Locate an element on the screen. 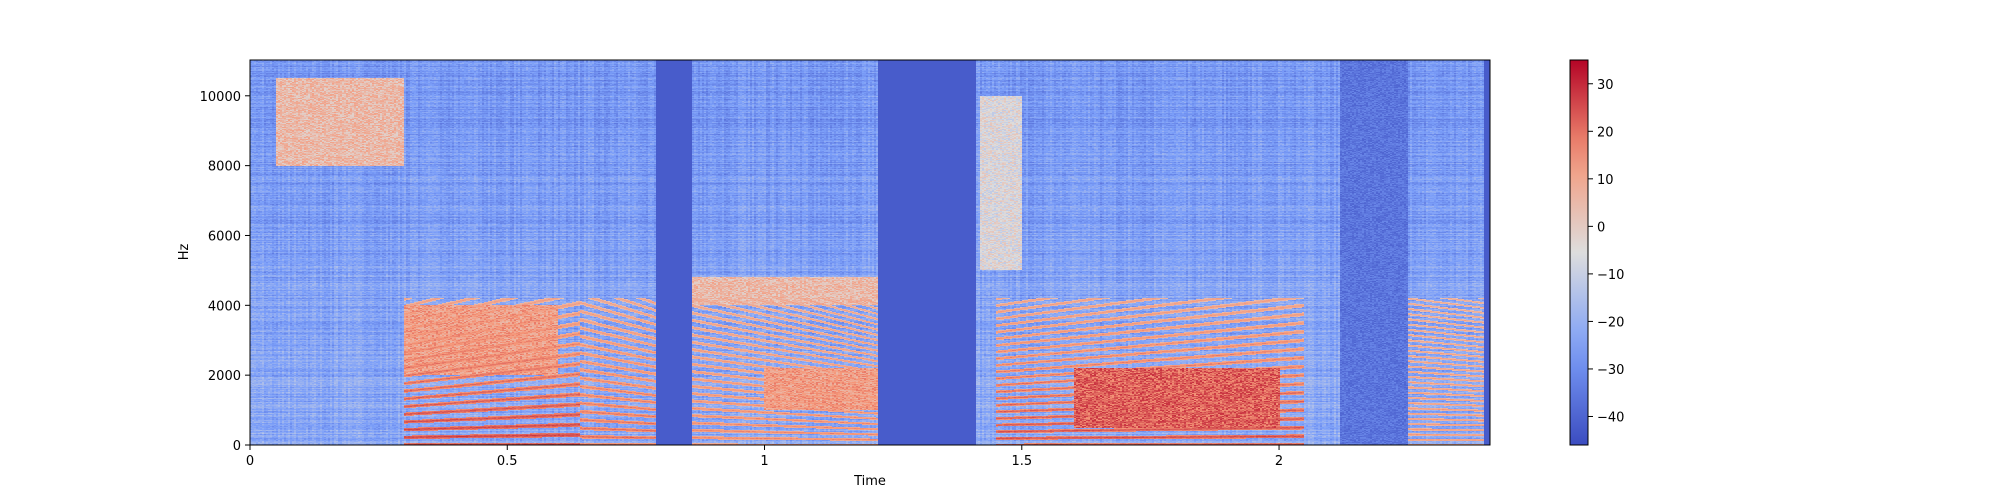 The height and width of the screenshot is (500, 2000). y-axis: 0 2000 4000 6000 8000 10000 is located at coordinates (225, 272).